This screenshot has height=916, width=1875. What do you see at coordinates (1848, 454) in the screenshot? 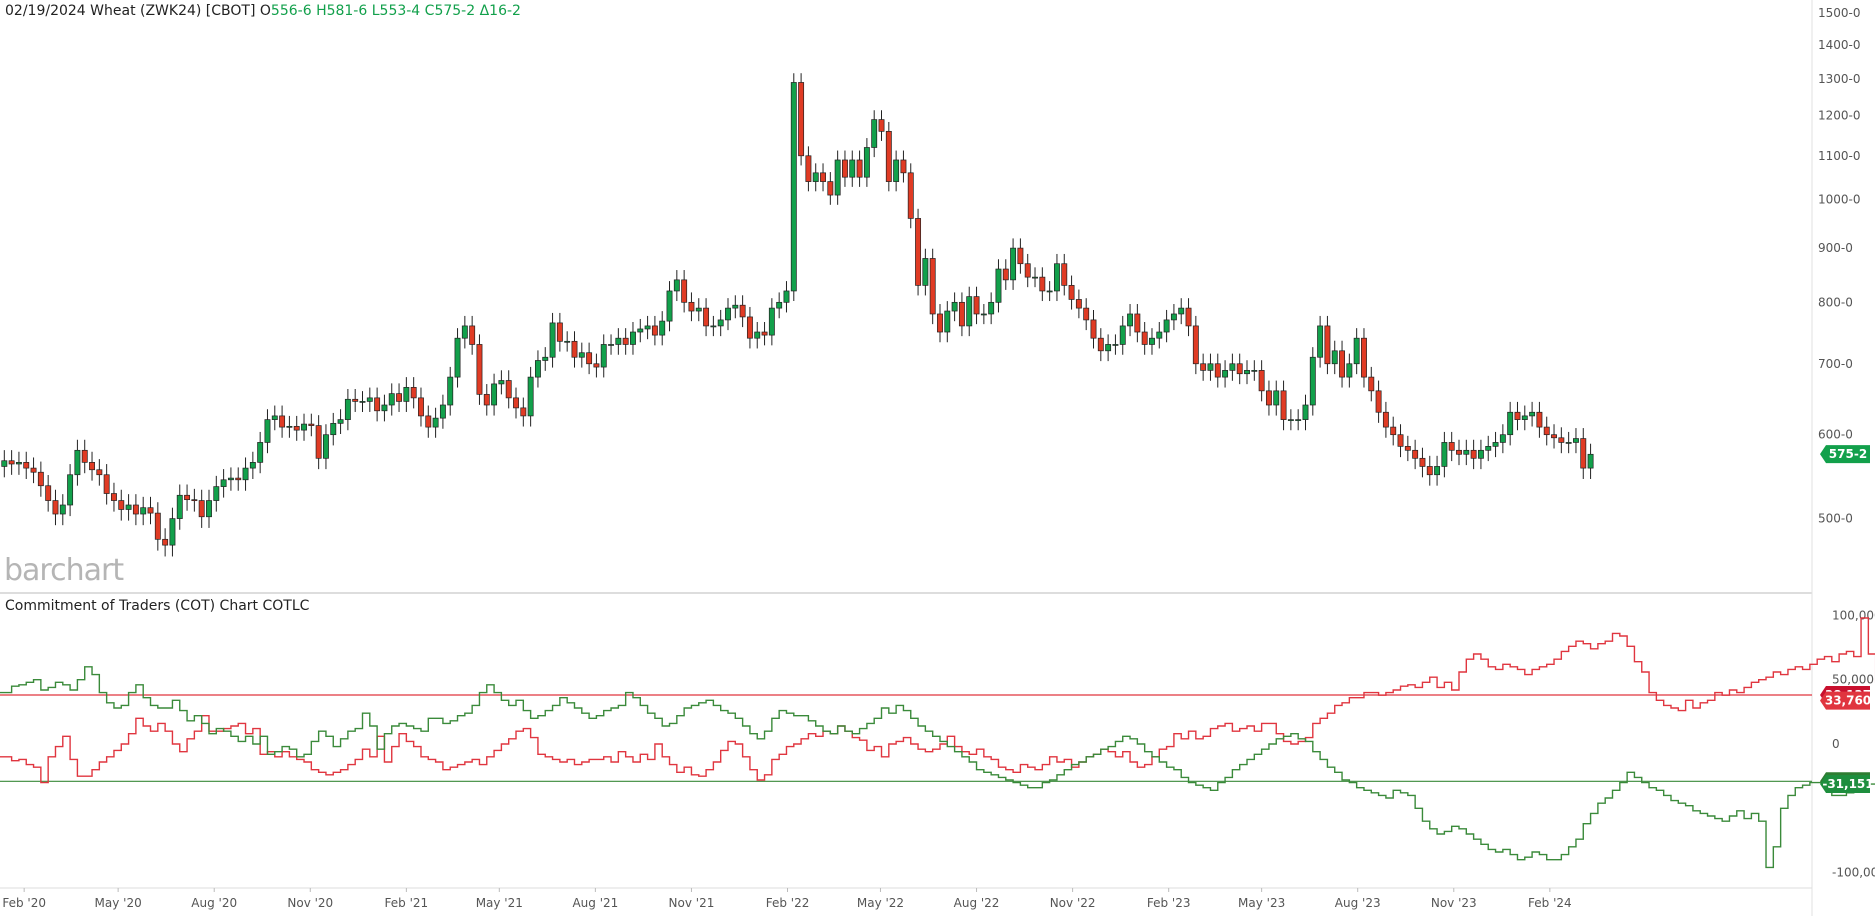
I see `last-price-tag-text: 575-2` at bounding box center [1848, 454].